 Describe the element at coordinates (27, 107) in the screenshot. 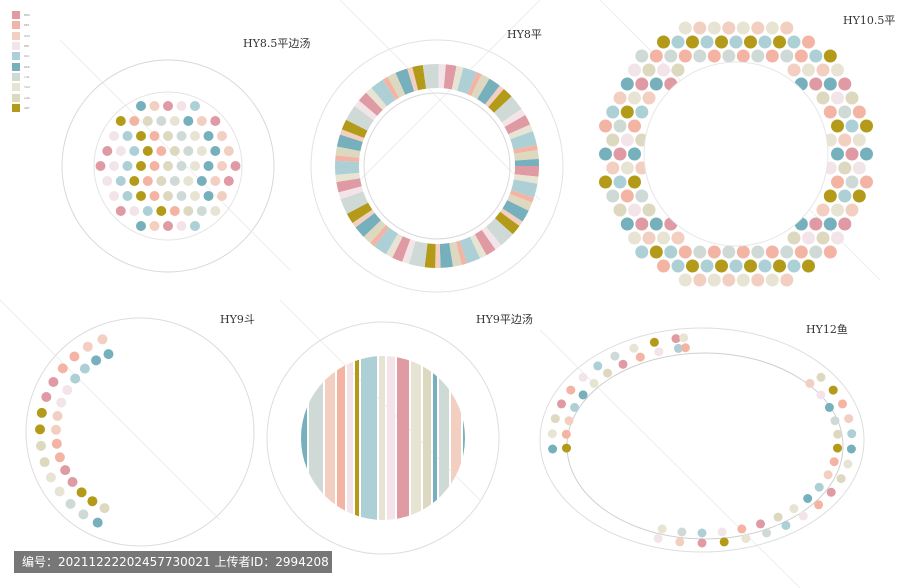

I see `legend-label: a87` at that location.